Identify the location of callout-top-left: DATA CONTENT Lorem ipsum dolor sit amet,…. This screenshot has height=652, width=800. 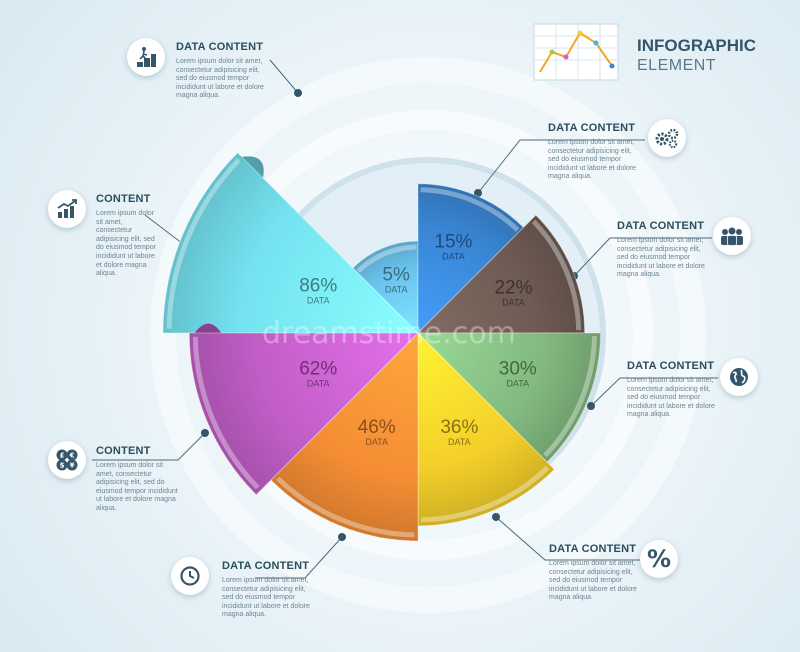
(251, 71).